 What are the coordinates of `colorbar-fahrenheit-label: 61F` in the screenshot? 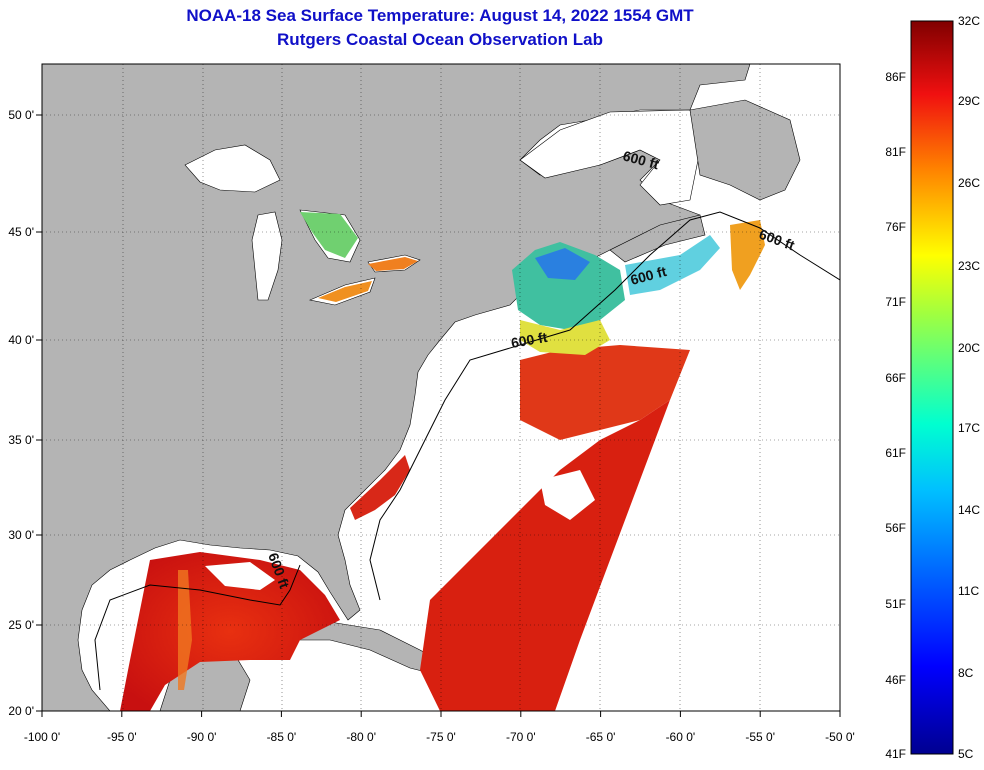 It's located at (895, 453).